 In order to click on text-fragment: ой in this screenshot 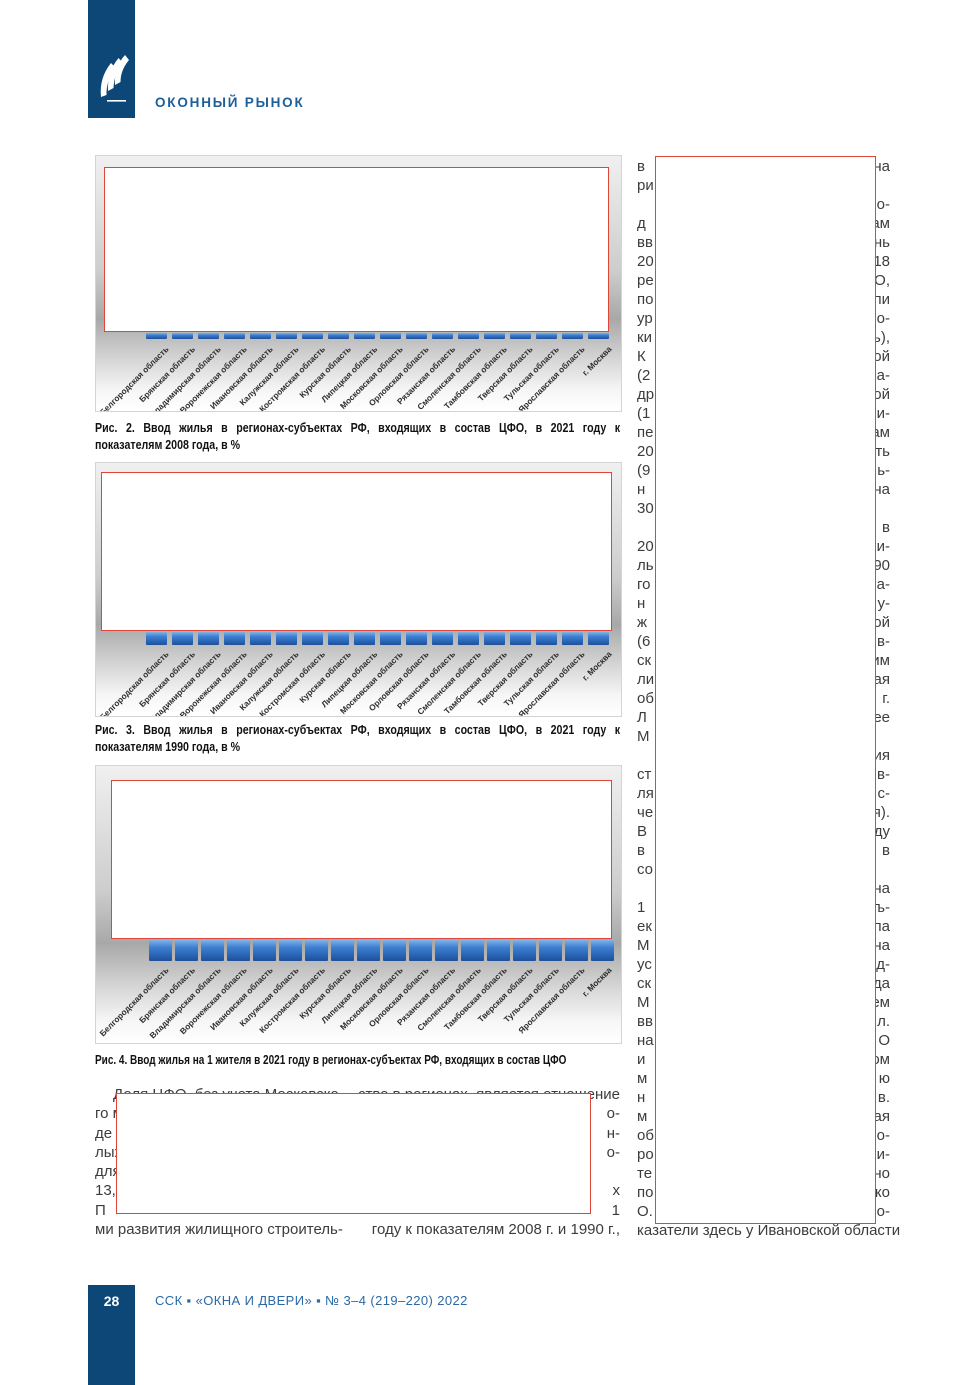, I will do `click(881, 394)`.